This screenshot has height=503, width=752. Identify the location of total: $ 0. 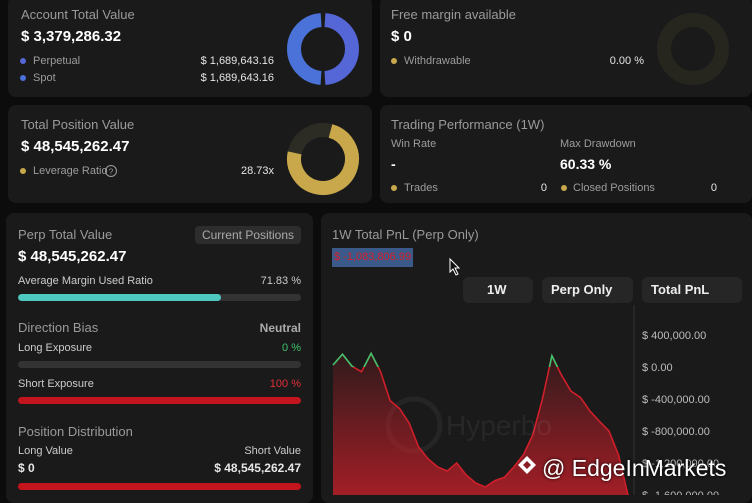
(401, 36).